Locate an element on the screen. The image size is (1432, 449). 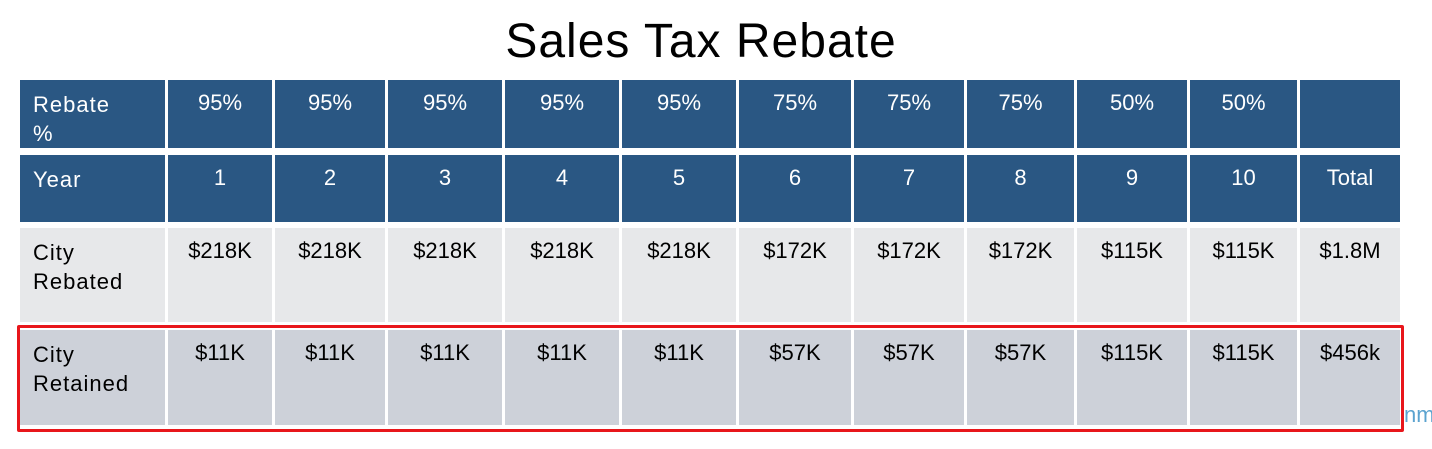
header-cell: 7 is located at coordinates (909, 188).